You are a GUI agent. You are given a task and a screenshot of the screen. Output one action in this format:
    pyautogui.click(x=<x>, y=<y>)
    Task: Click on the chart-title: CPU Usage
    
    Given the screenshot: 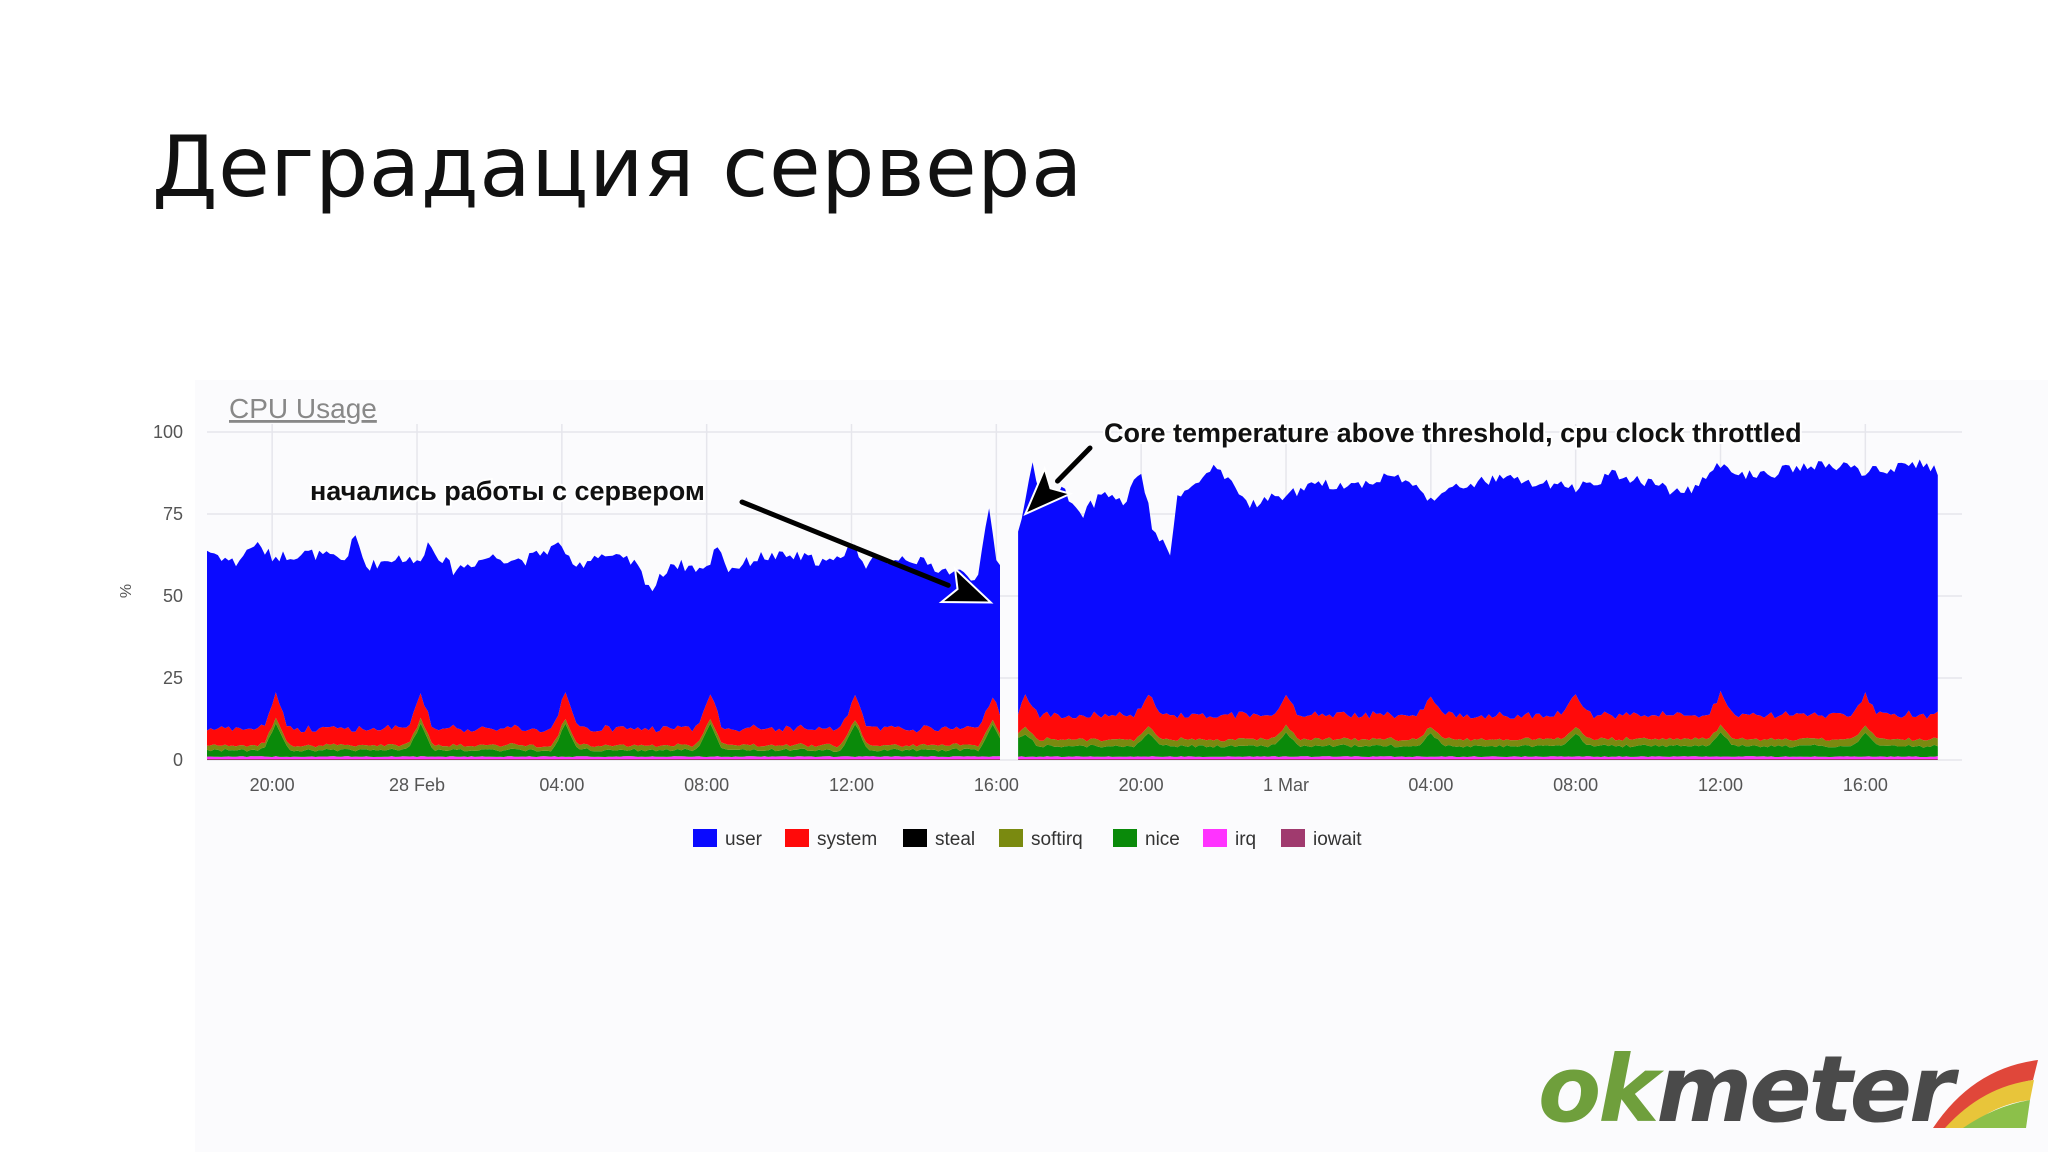 What is the action you would take?
    pyautogui.click(x=303, y=408)
    